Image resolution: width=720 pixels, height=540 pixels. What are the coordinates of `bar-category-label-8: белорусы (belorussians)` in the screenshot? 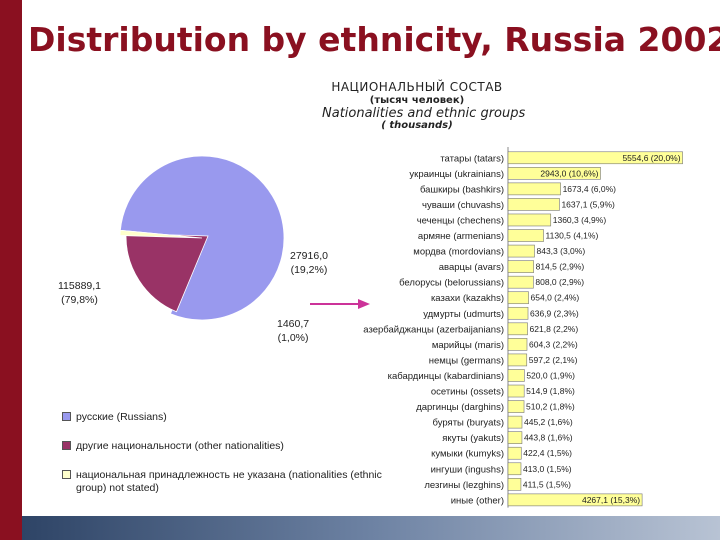 It's located at (451, 283).